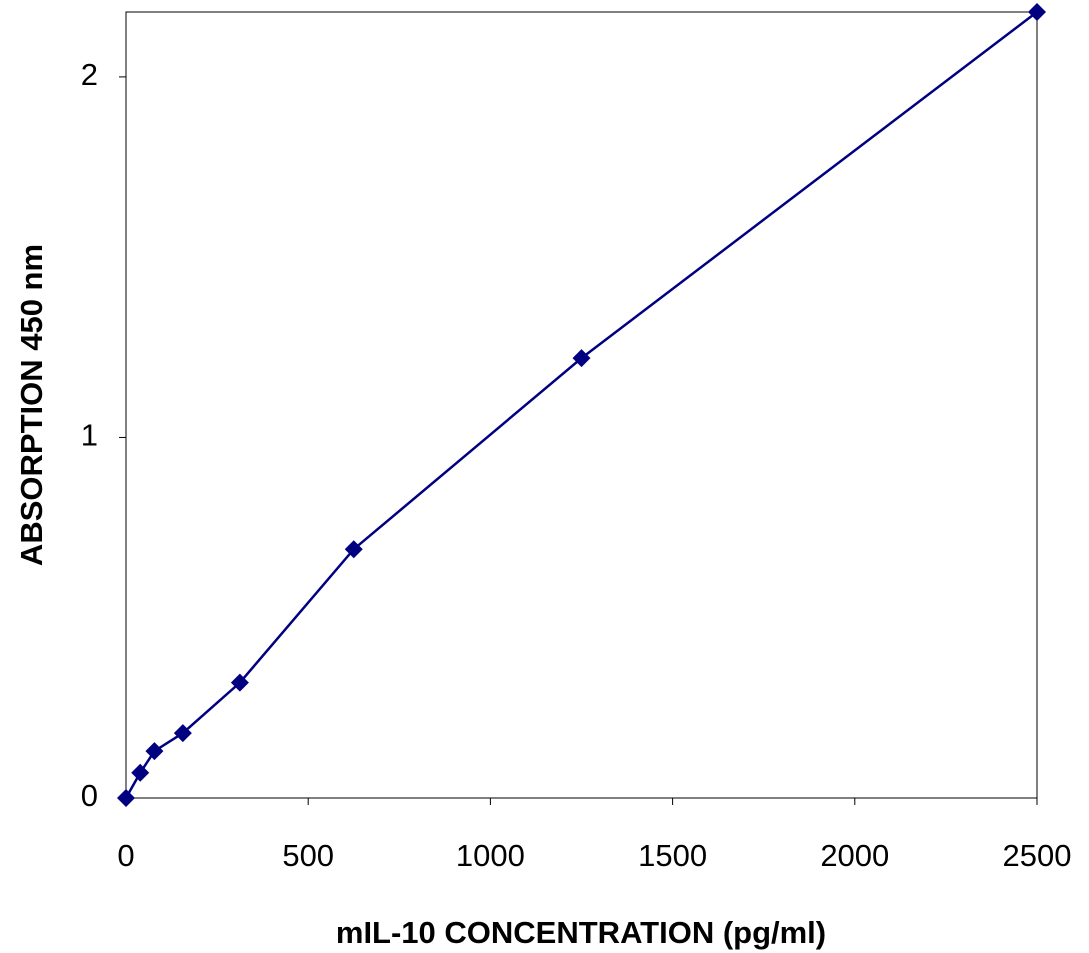 The width and height of the screenshot is (1089, 953). Describe the element at coordinates (89, 795) in the screenshot. I see `y-tick-label: 0` at that location.